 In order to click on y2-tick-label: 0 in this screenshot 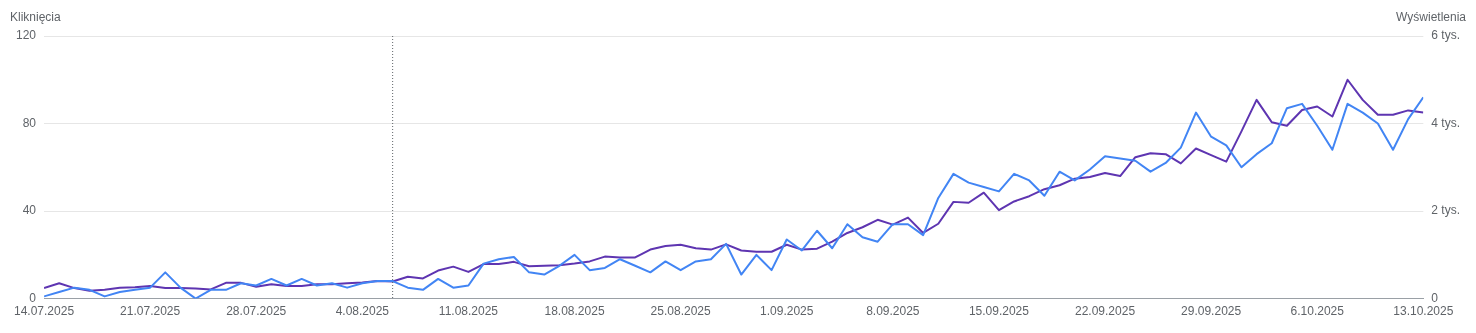, I will do `click(1435, 297)`.